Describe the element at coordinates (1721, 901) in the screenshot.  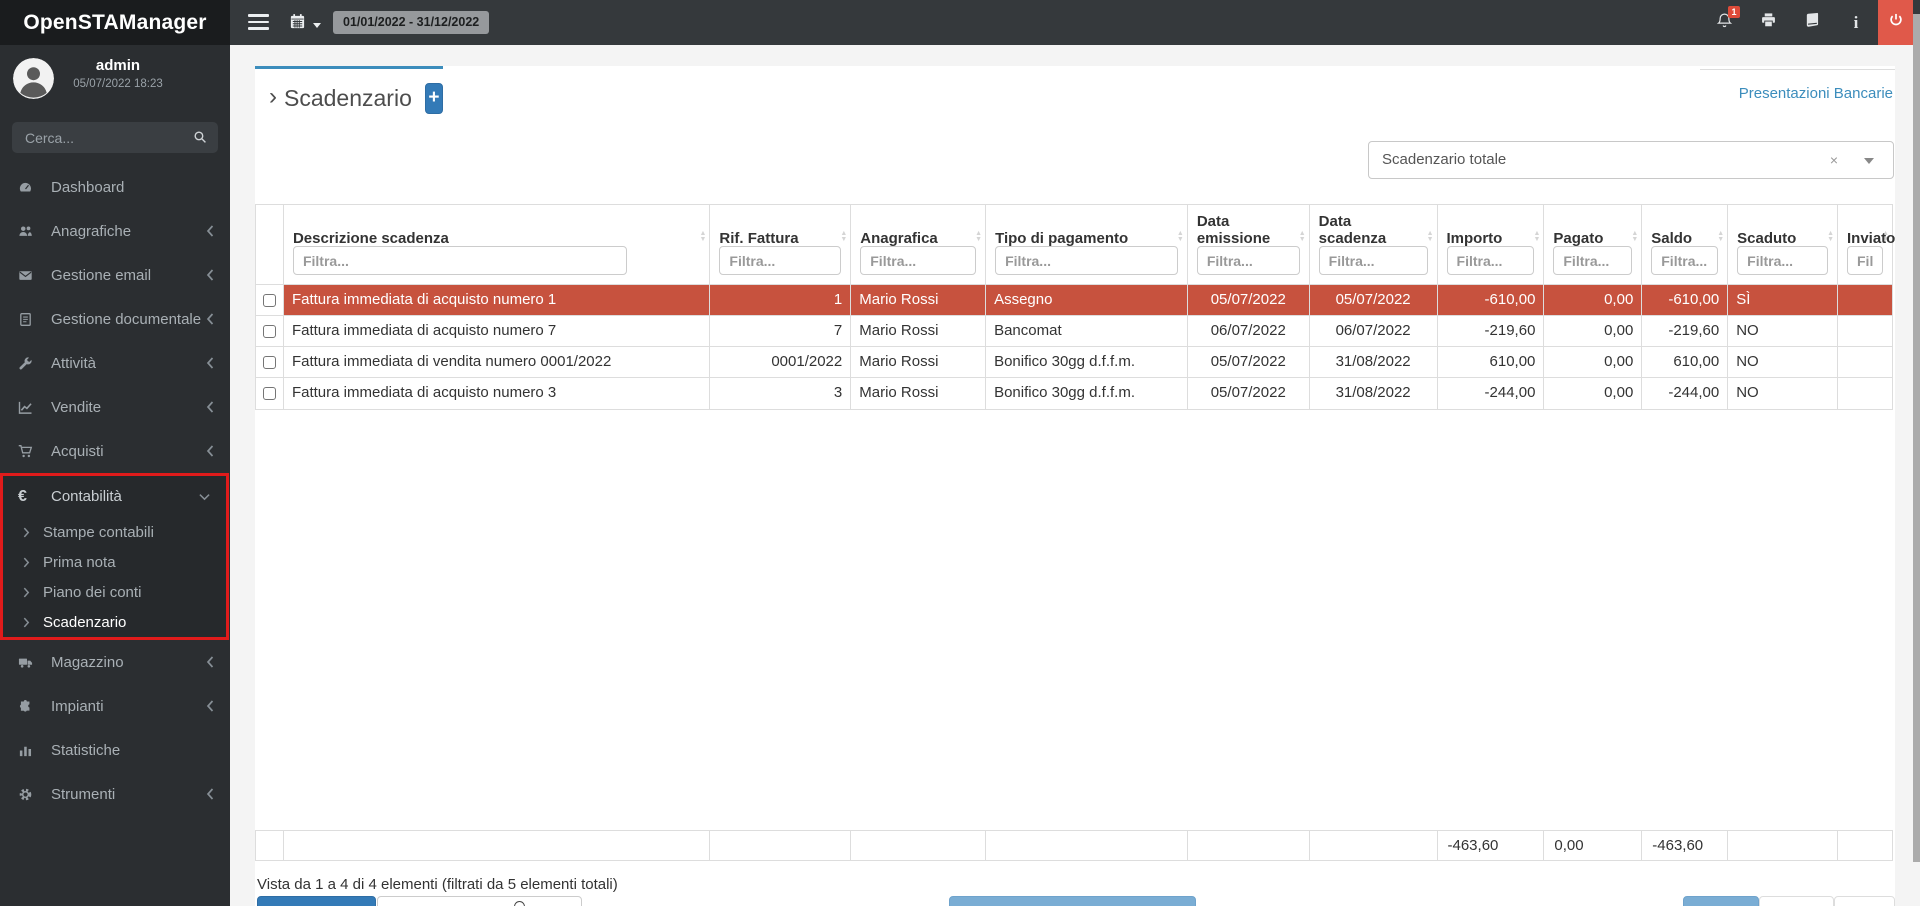
I see `pagination-active-page` at that location.